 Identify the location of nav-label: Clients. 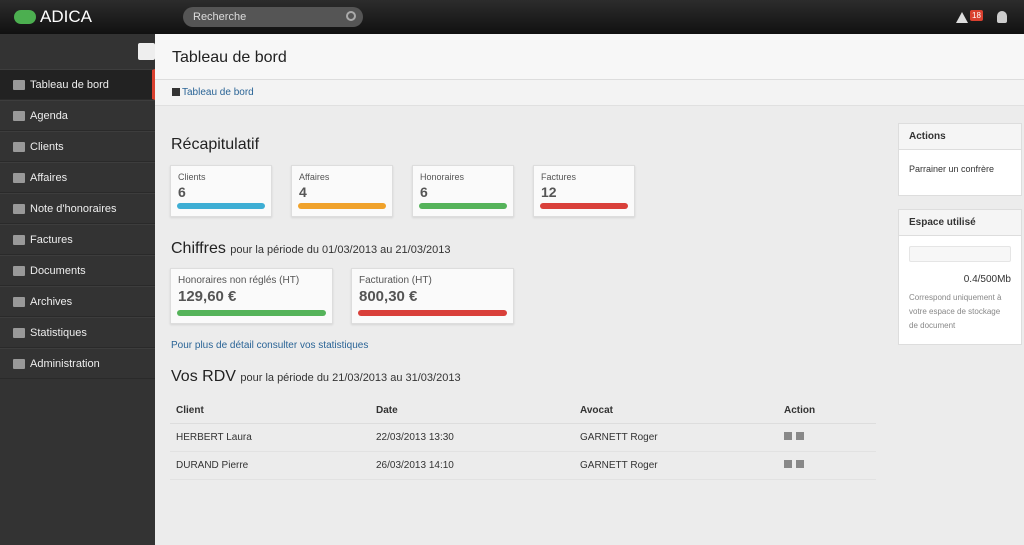
(47, 147).